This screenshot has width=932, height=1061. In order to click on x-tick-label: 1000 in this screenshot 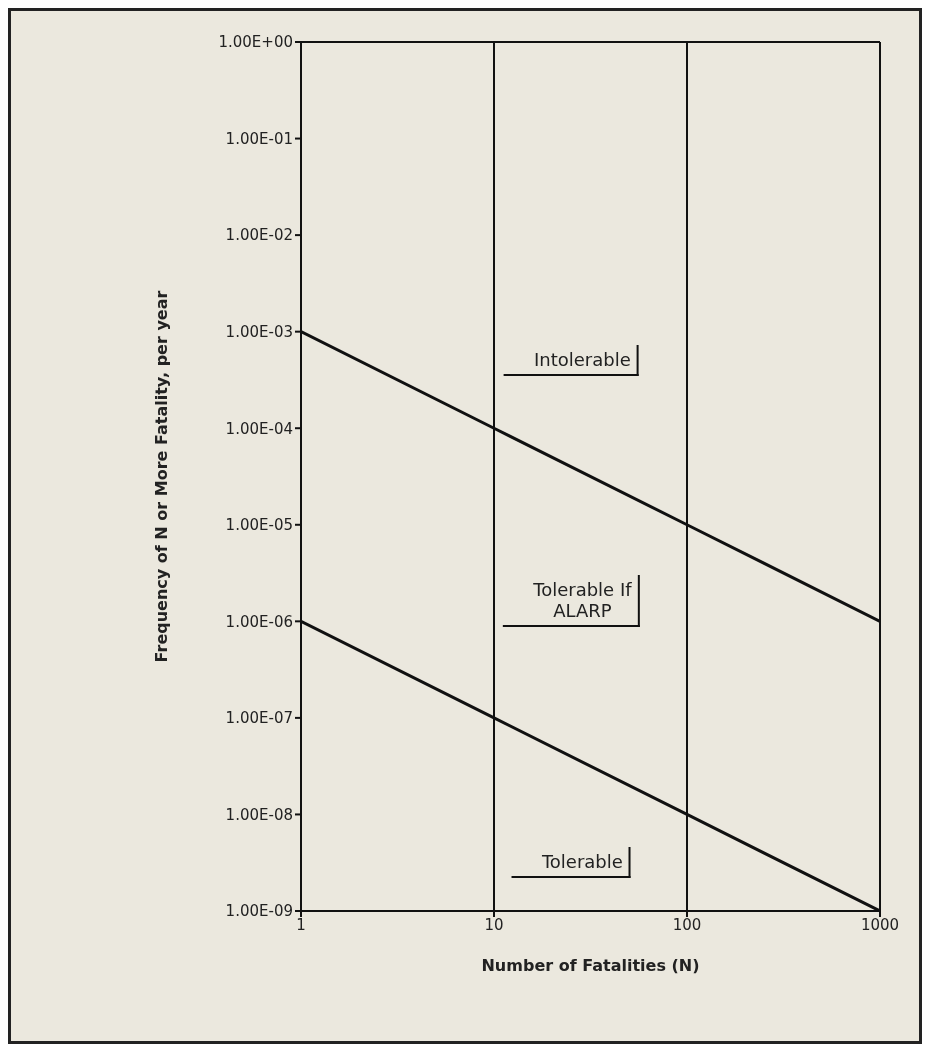, I will do `click(880, 924)`.